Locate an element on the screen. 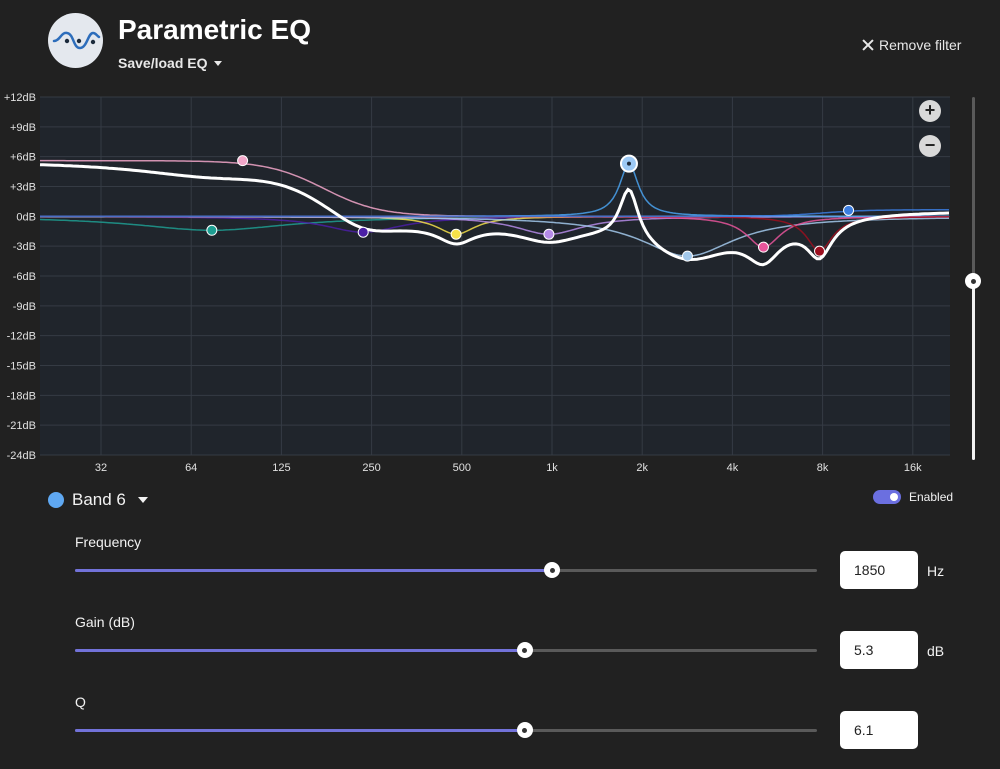 Image resolution: width=1000 pixels, height=769 pixels. total-response-curve is located at coordinates (494, 215).